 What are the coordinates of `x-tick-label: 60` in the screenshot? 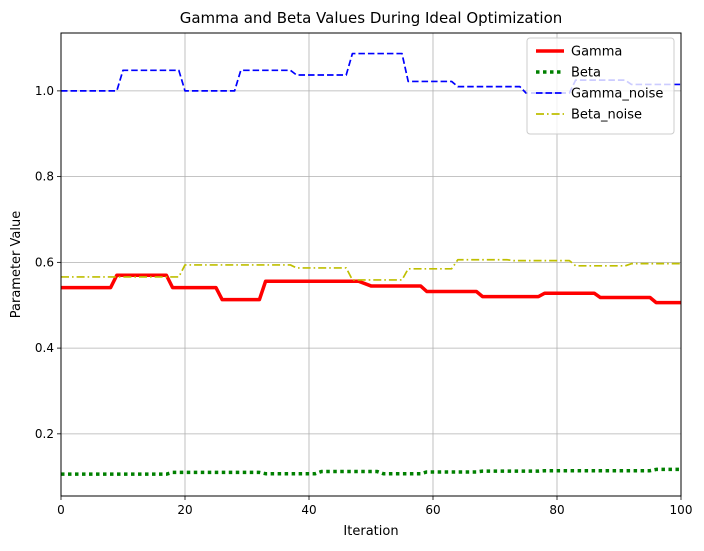 It's located at (432, 510).